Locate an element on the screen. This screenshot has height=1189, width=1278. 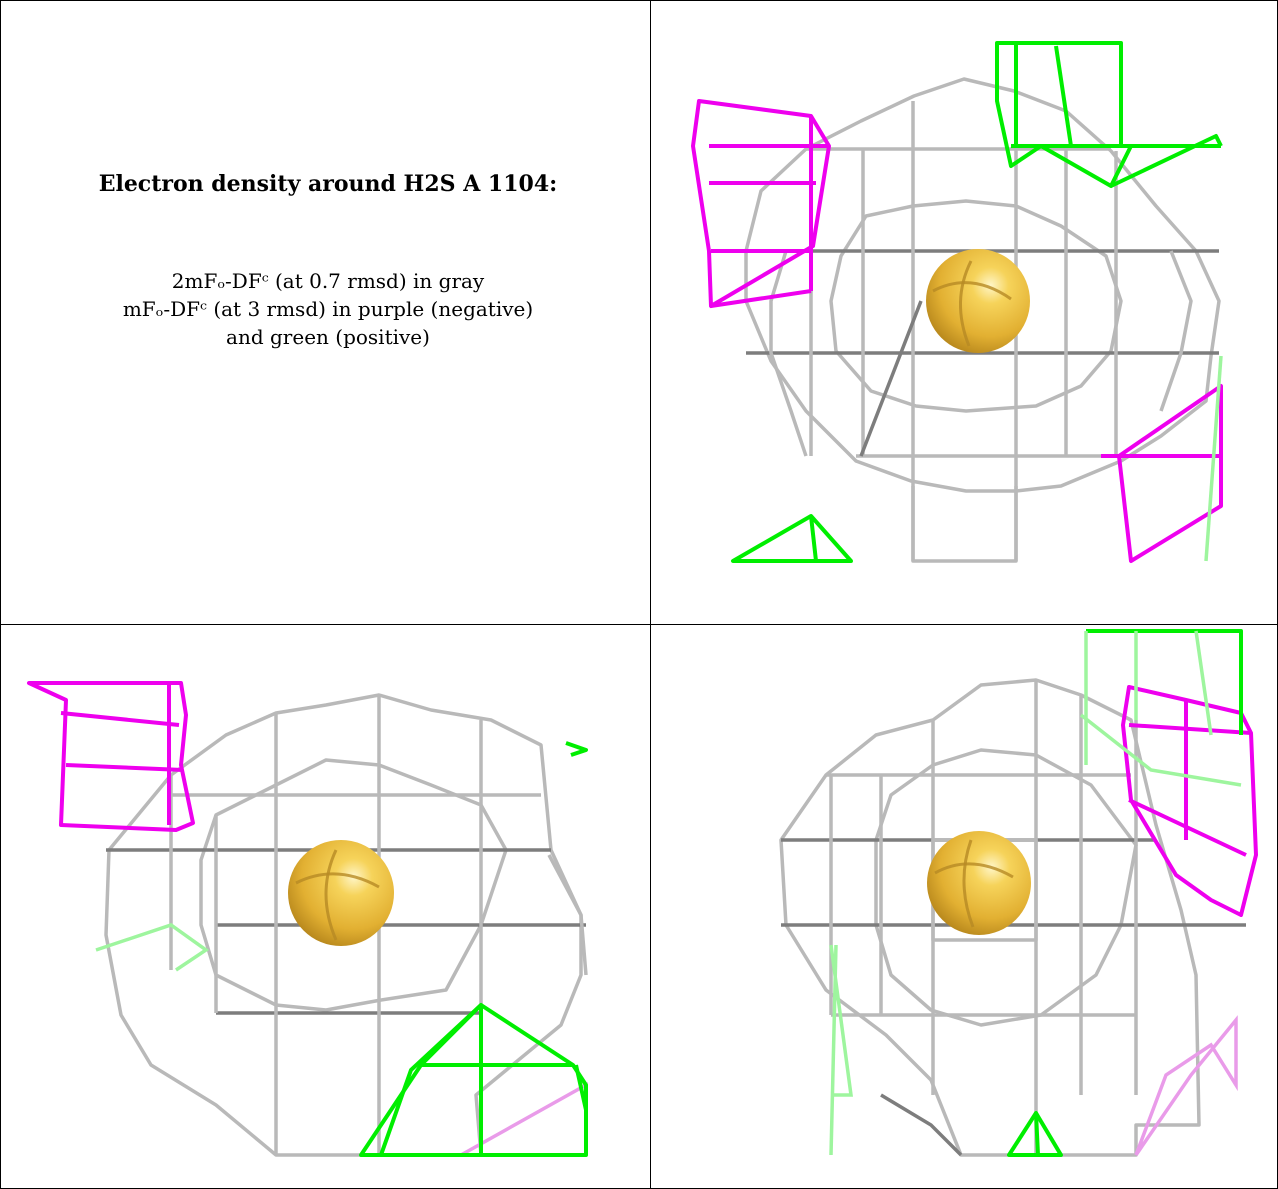
gray-mesh is located at coordinates (1012, 917).